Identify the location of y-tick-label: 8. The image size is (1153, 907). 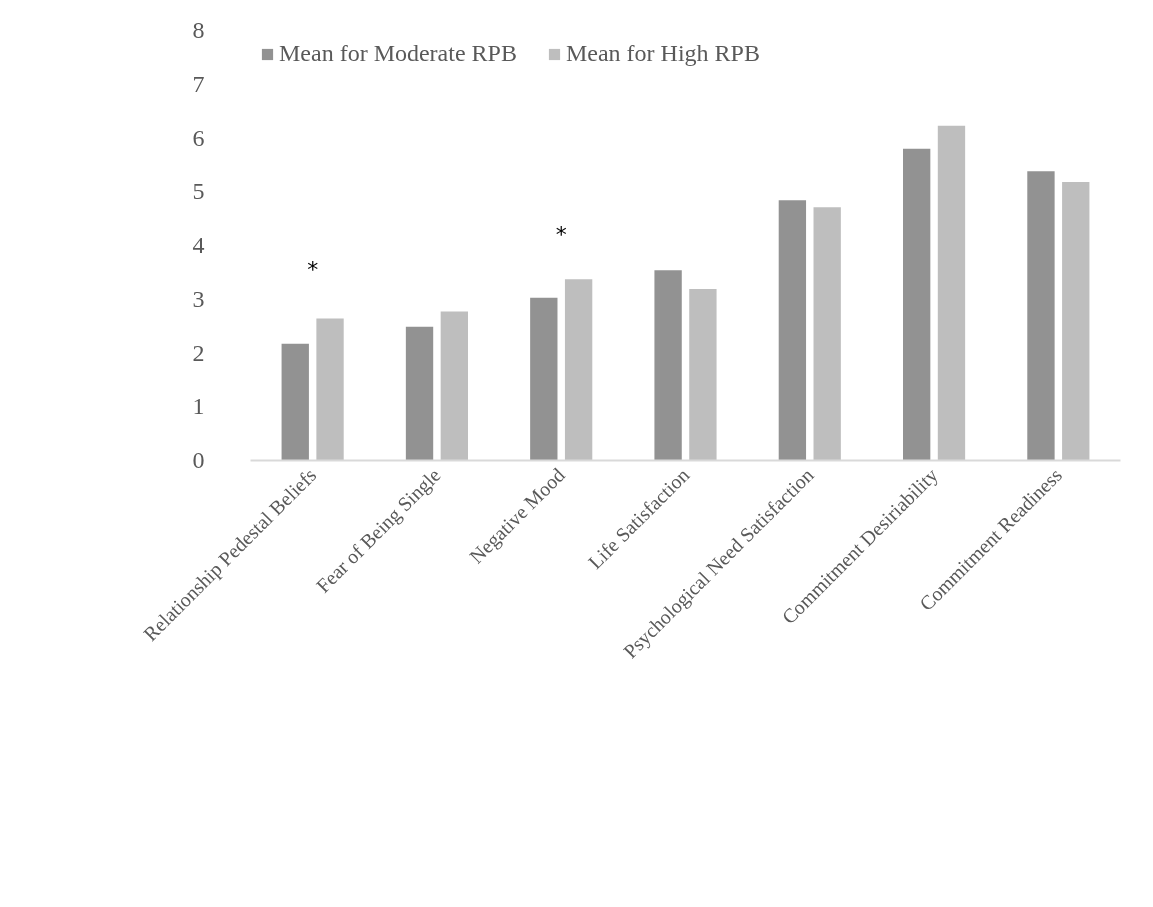
(198, 30).